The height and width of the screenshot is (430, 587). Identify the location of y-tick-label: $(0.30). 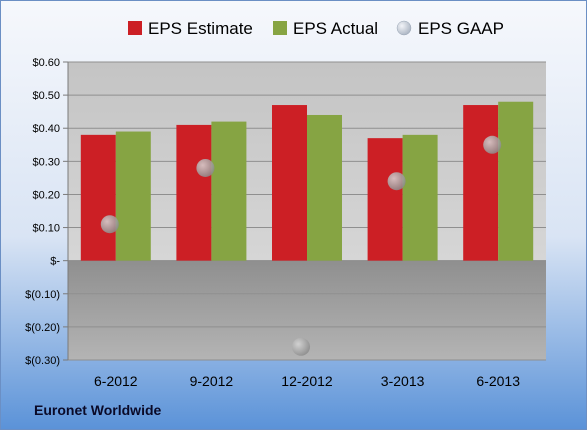
(42, 361).